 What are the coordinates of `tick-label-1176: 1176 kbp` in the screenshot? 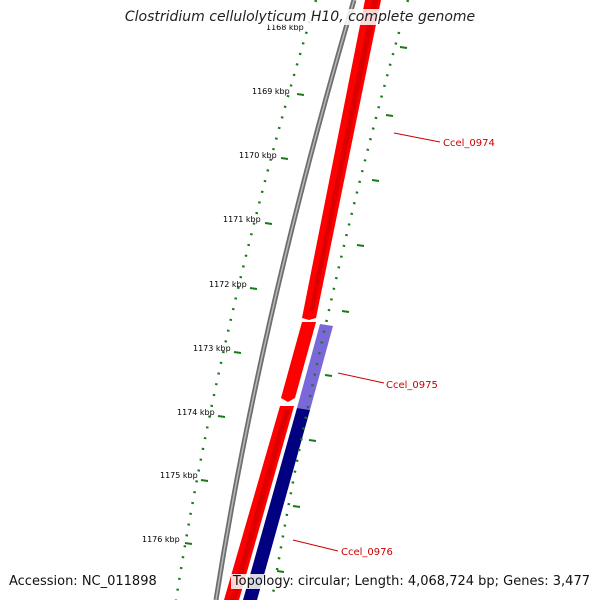 It's located at (161, 539).